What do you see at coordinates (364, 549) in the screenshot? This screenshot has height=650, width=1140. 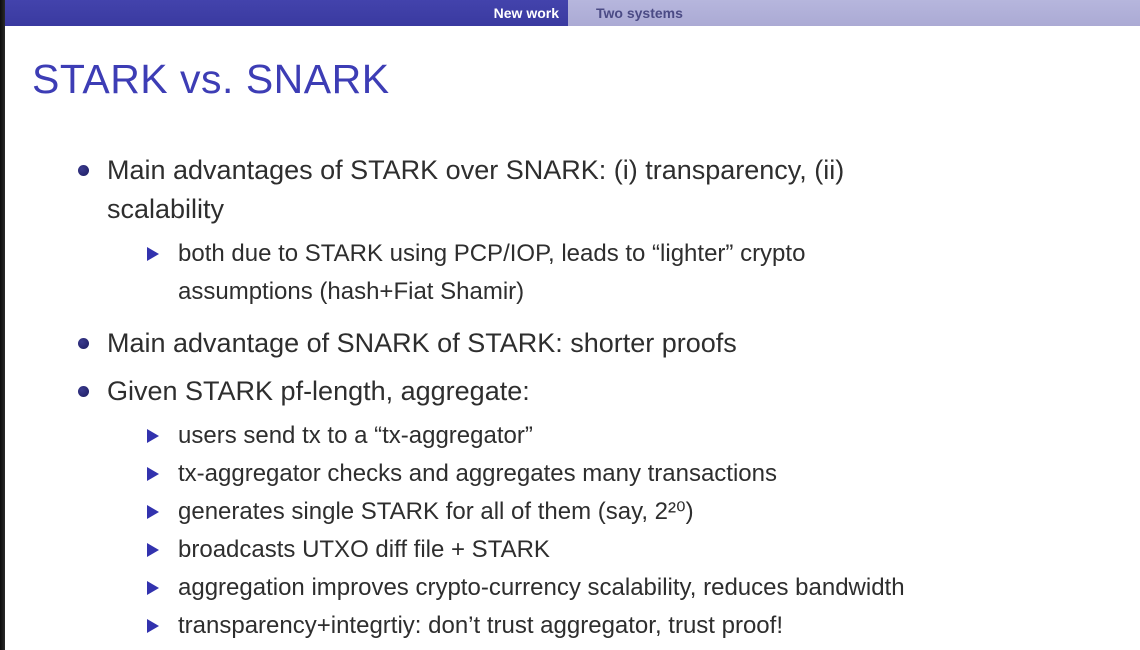 I see `bullet-text: broadcasts UTXO diff file + STARK` at bounding box center [364, 549].